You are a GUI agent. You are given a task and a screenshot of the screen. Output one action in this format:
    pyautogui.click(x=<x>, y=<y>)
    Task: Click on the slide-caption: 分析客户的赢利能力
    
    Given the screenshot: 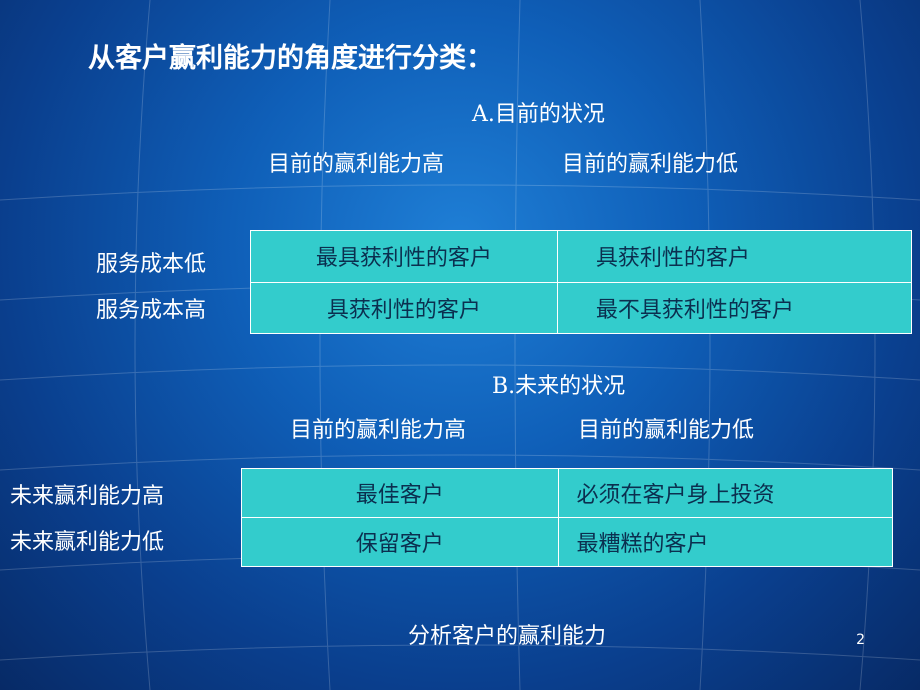 What is the action you would take?
    pyautogui.click(x=507, y=636)
    